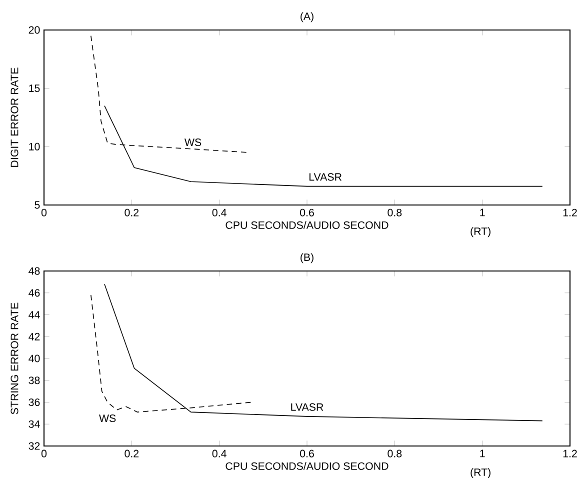 This screenshot has width=582, height=478. I want to click on y-tick-label: 48, so click(34, 271).